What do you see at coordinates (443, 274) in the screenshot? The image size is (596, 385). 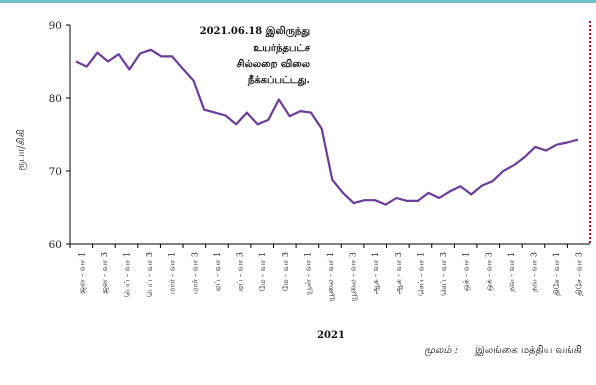 I see `x-tick-label: செப் - வா 3` at bounding box center [443, 274].